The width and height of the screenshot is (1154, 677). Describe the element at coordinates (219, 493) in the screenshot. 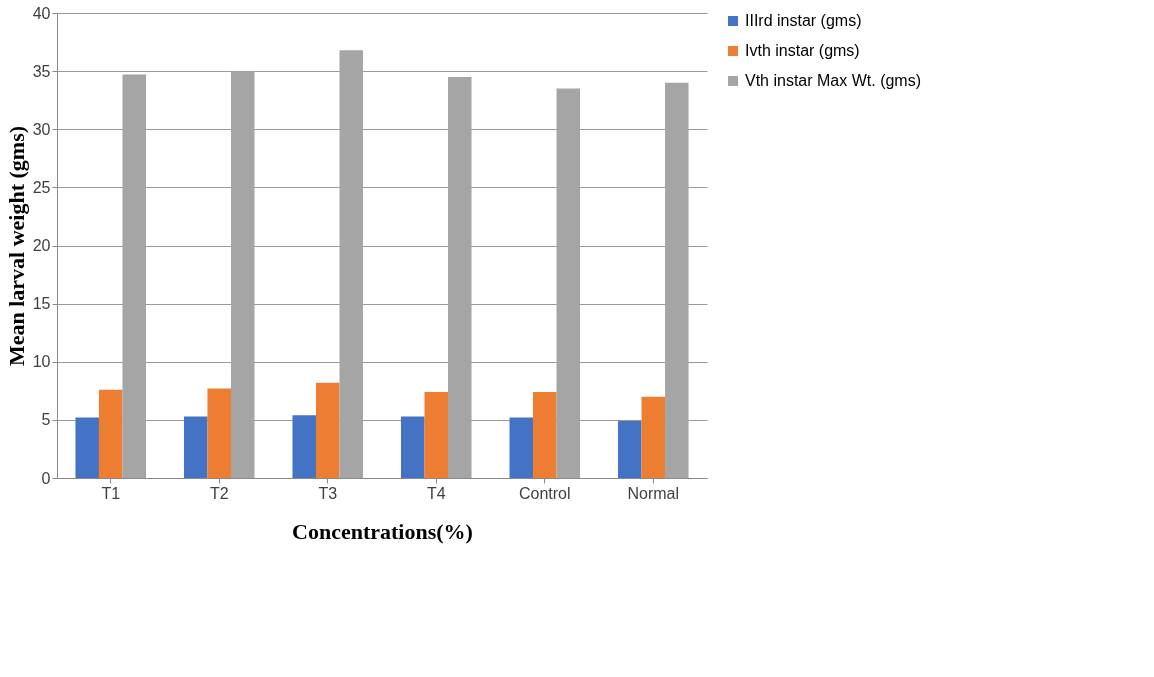

I see `x-tick-label: T2` at that location.